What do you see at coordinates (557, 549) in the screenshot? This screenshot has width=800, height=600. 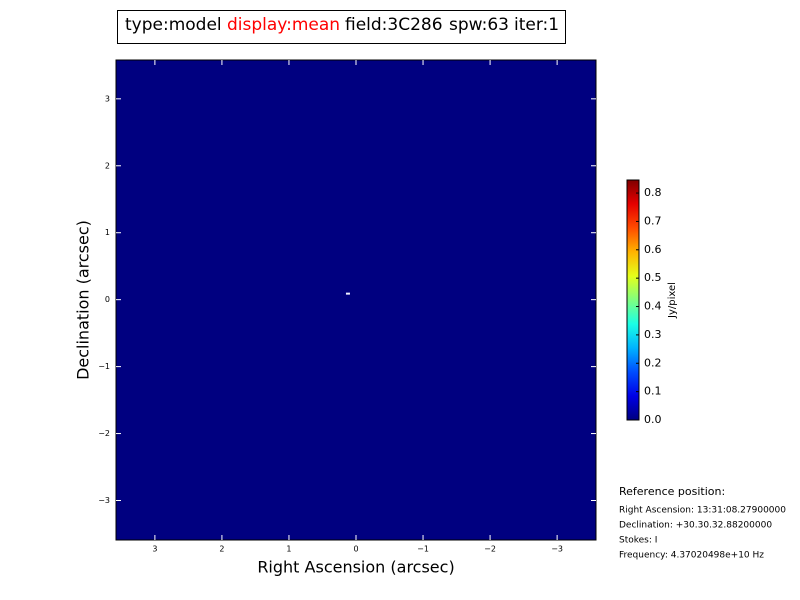 I see `x-tick-label: −3` at bounding box center [557, 549].